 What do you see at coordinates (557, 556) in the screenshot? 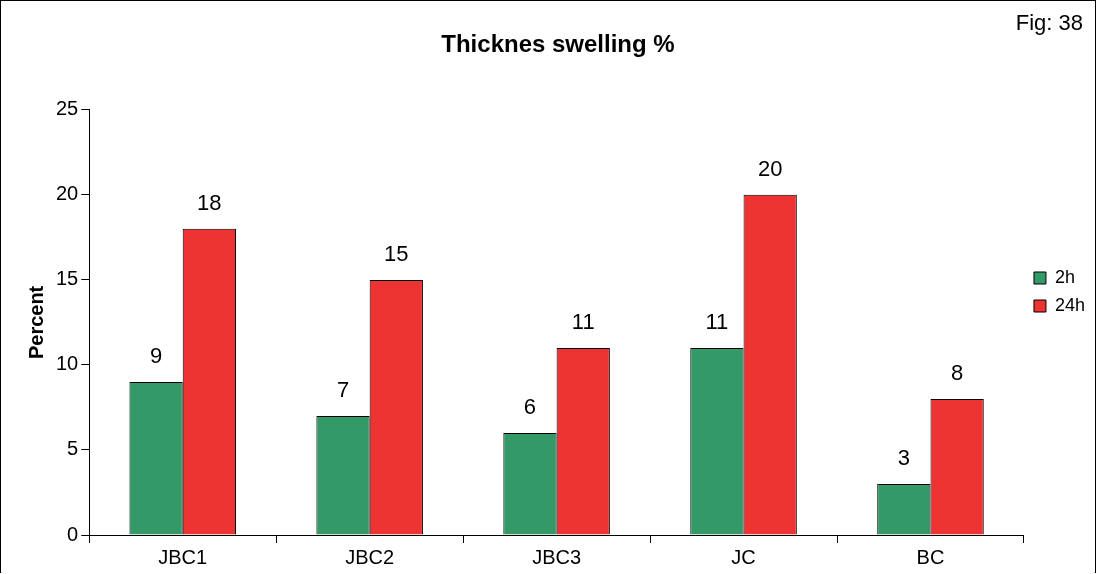
I see `x-tick-label: JBC3` at bounding box center [557, 556].